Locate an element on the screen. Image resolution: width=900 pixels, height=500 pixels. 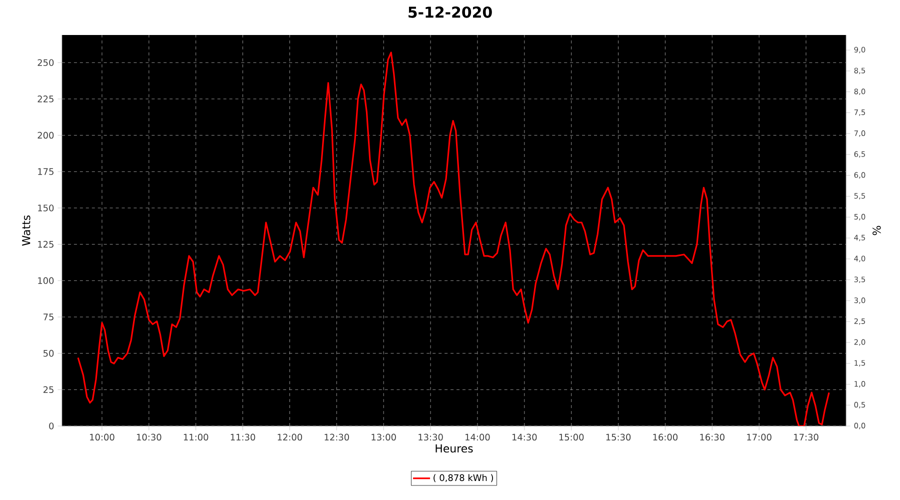
y-tick-label: 175 is located at coordinates (46, 171).